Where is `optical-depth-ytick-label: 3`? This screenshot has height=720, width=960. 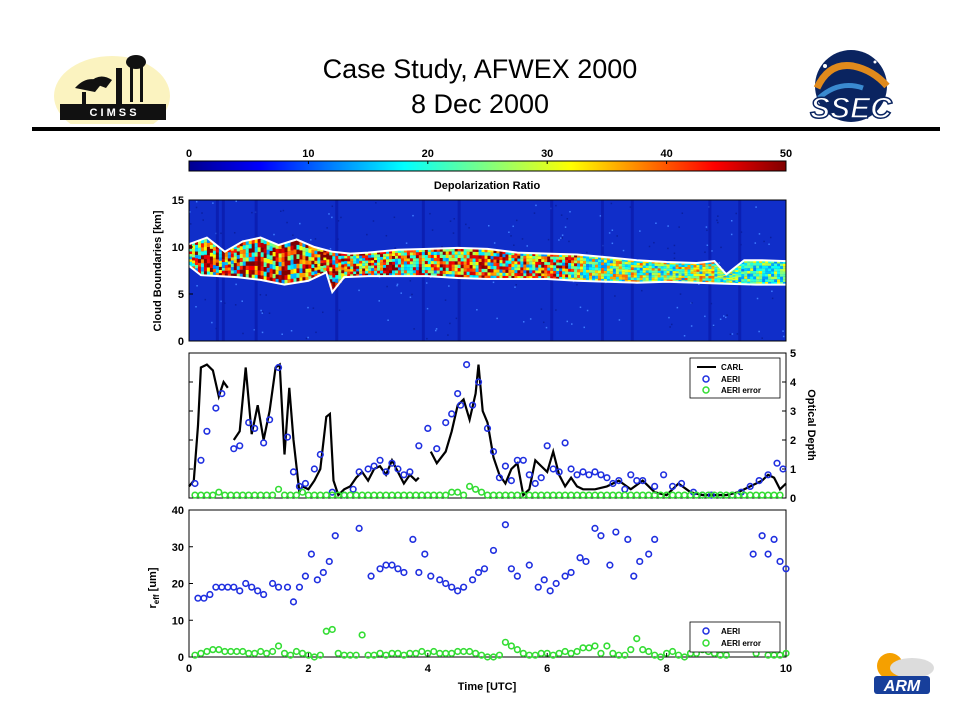
optical-depth-ytick-label: 3 is located at coordinates (793, 412).